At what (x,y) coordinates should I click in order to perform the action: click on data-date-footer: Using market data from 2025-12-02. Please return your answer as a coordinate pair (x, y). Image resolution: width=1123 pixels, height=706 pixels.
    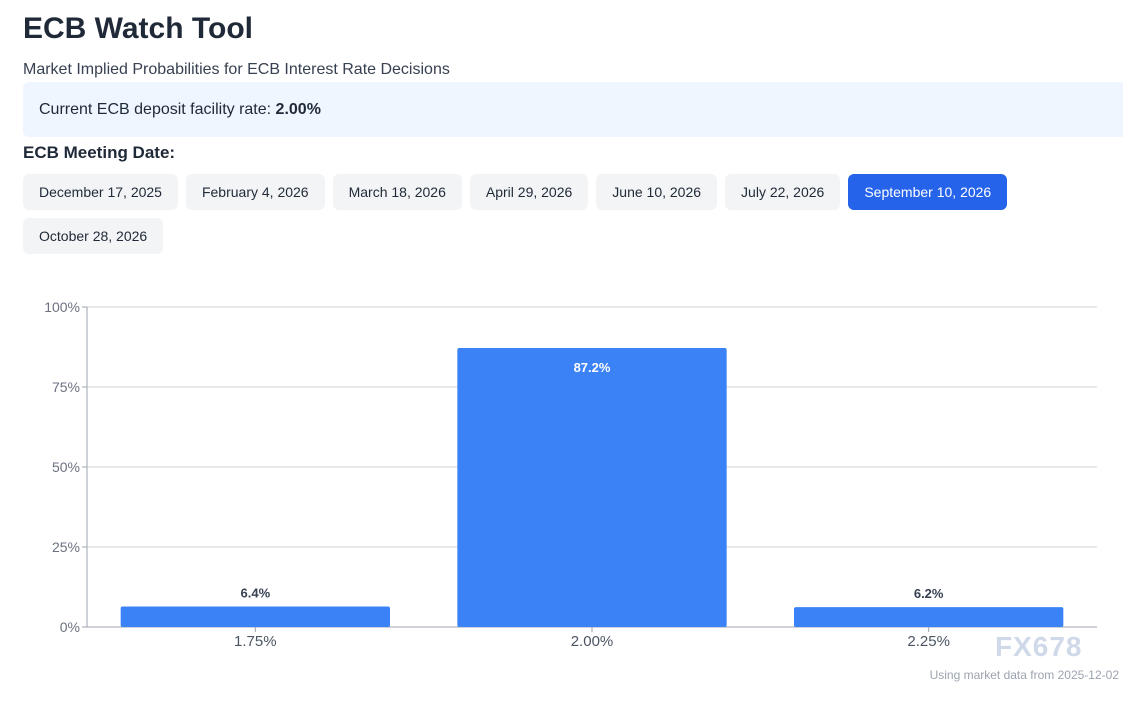
    Looking at the image, I should click on (1024, 675).